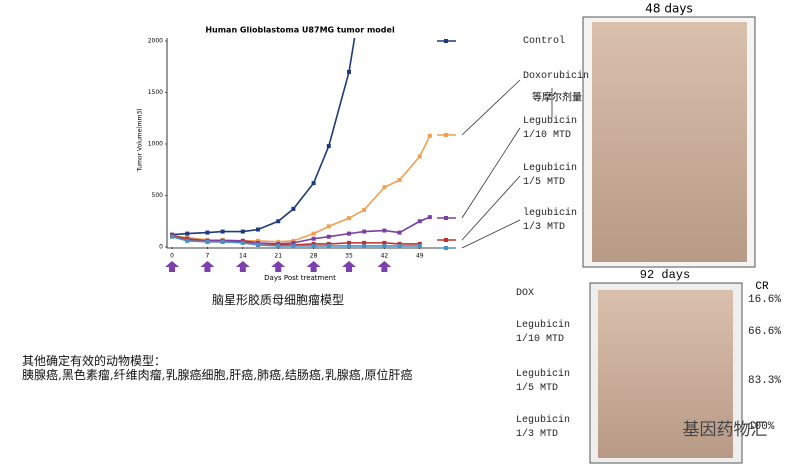 The width and height of the screenshot is (800, 466). I want to click on x-tick-label: 35, so click(349, 256).